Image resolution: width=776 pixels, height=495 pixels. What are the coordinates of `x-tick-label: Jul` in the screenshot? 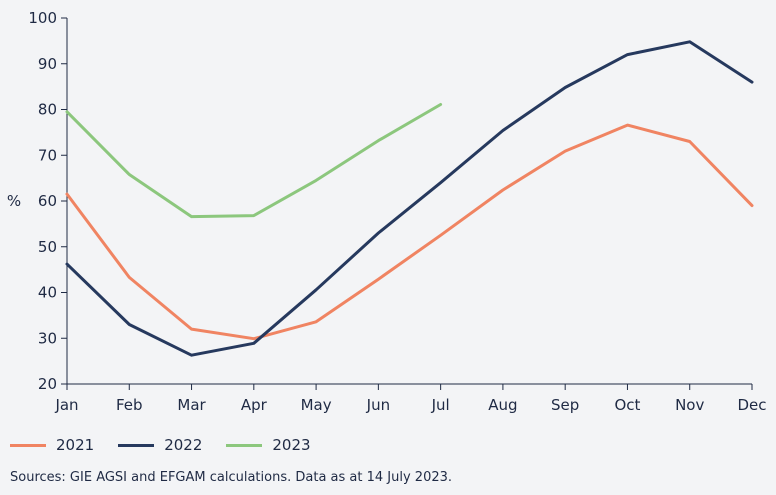 It's located at (440, 405).